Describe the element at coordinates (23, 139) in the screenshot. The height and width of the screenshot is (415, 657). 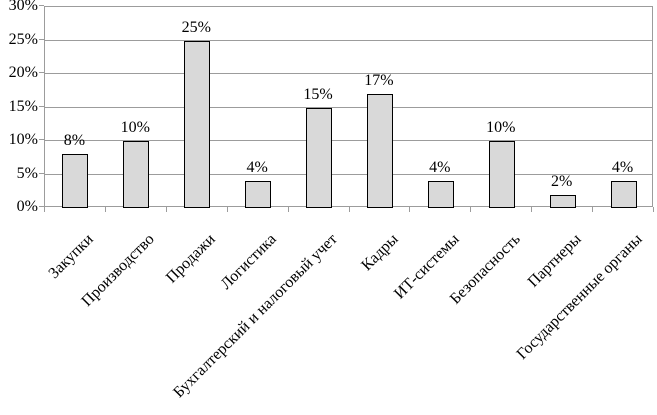
I see `y-axis-tick-label: 10%` at that location.